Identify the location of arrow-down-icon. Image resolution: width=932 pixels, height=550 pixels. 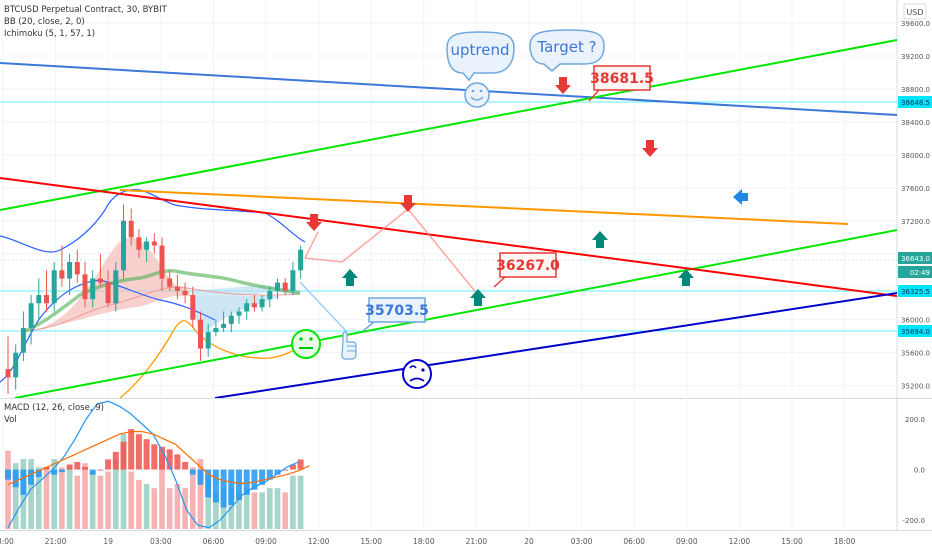
(563, 85).